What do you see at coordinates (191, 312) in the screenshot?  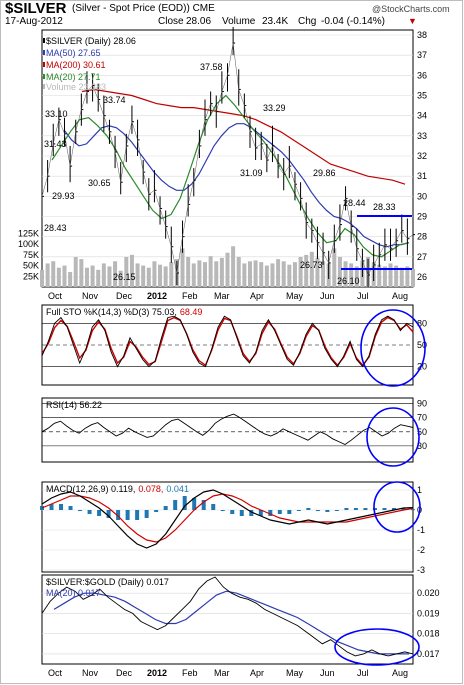 I see `legend-entry: 68.49` at bounding box center [191, 312].